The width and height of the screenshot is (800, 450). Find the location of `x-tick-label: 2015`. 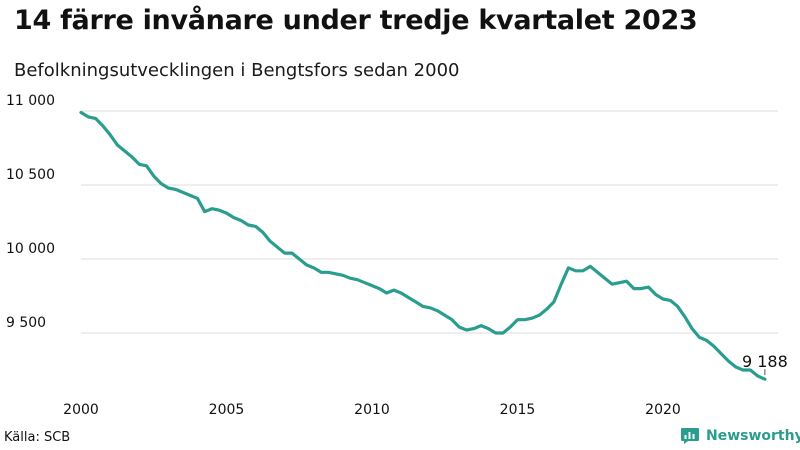

x-tick-label: 2015 is located at coordinates (518, 410).